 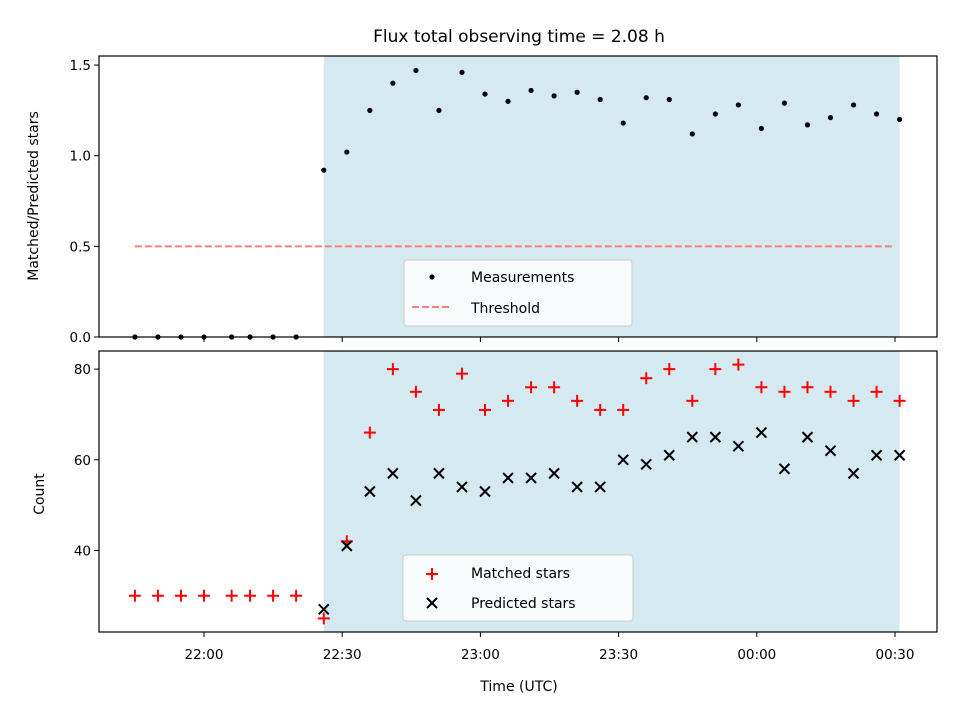 I want to click on bottom-ytick-label: 80, so click(x=82, y=370).